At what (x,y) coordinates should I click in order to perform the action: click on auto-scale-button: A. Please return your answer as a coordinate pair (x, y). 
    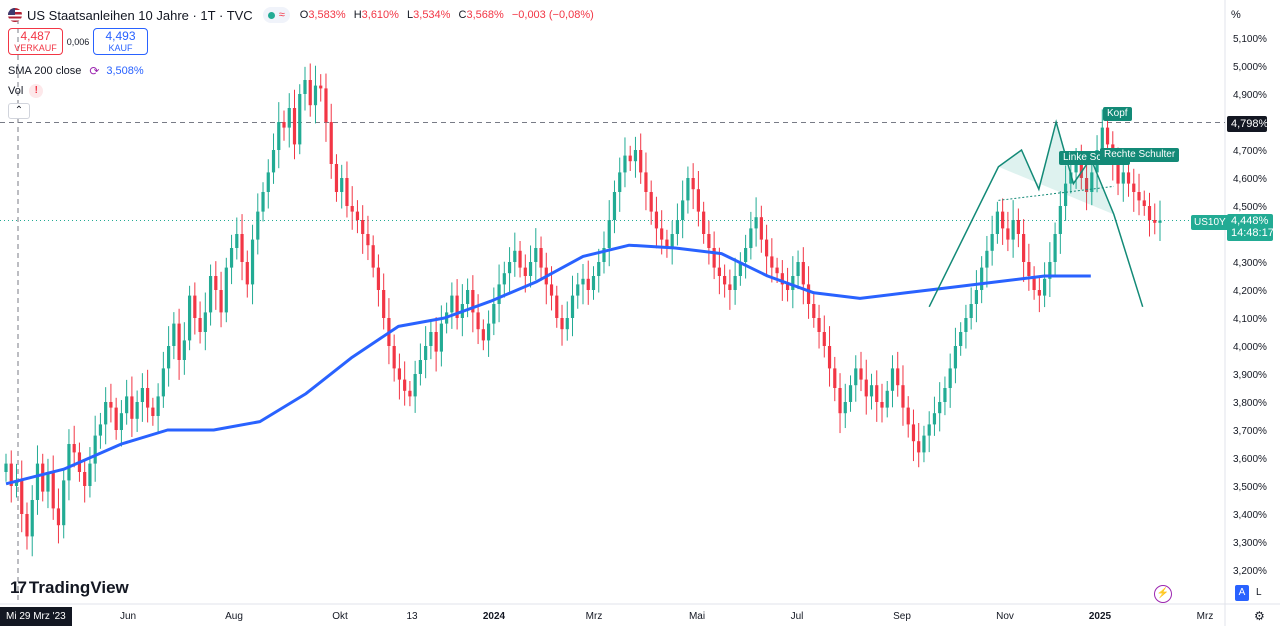
    Looking at the image, I should click on (1242, 593).